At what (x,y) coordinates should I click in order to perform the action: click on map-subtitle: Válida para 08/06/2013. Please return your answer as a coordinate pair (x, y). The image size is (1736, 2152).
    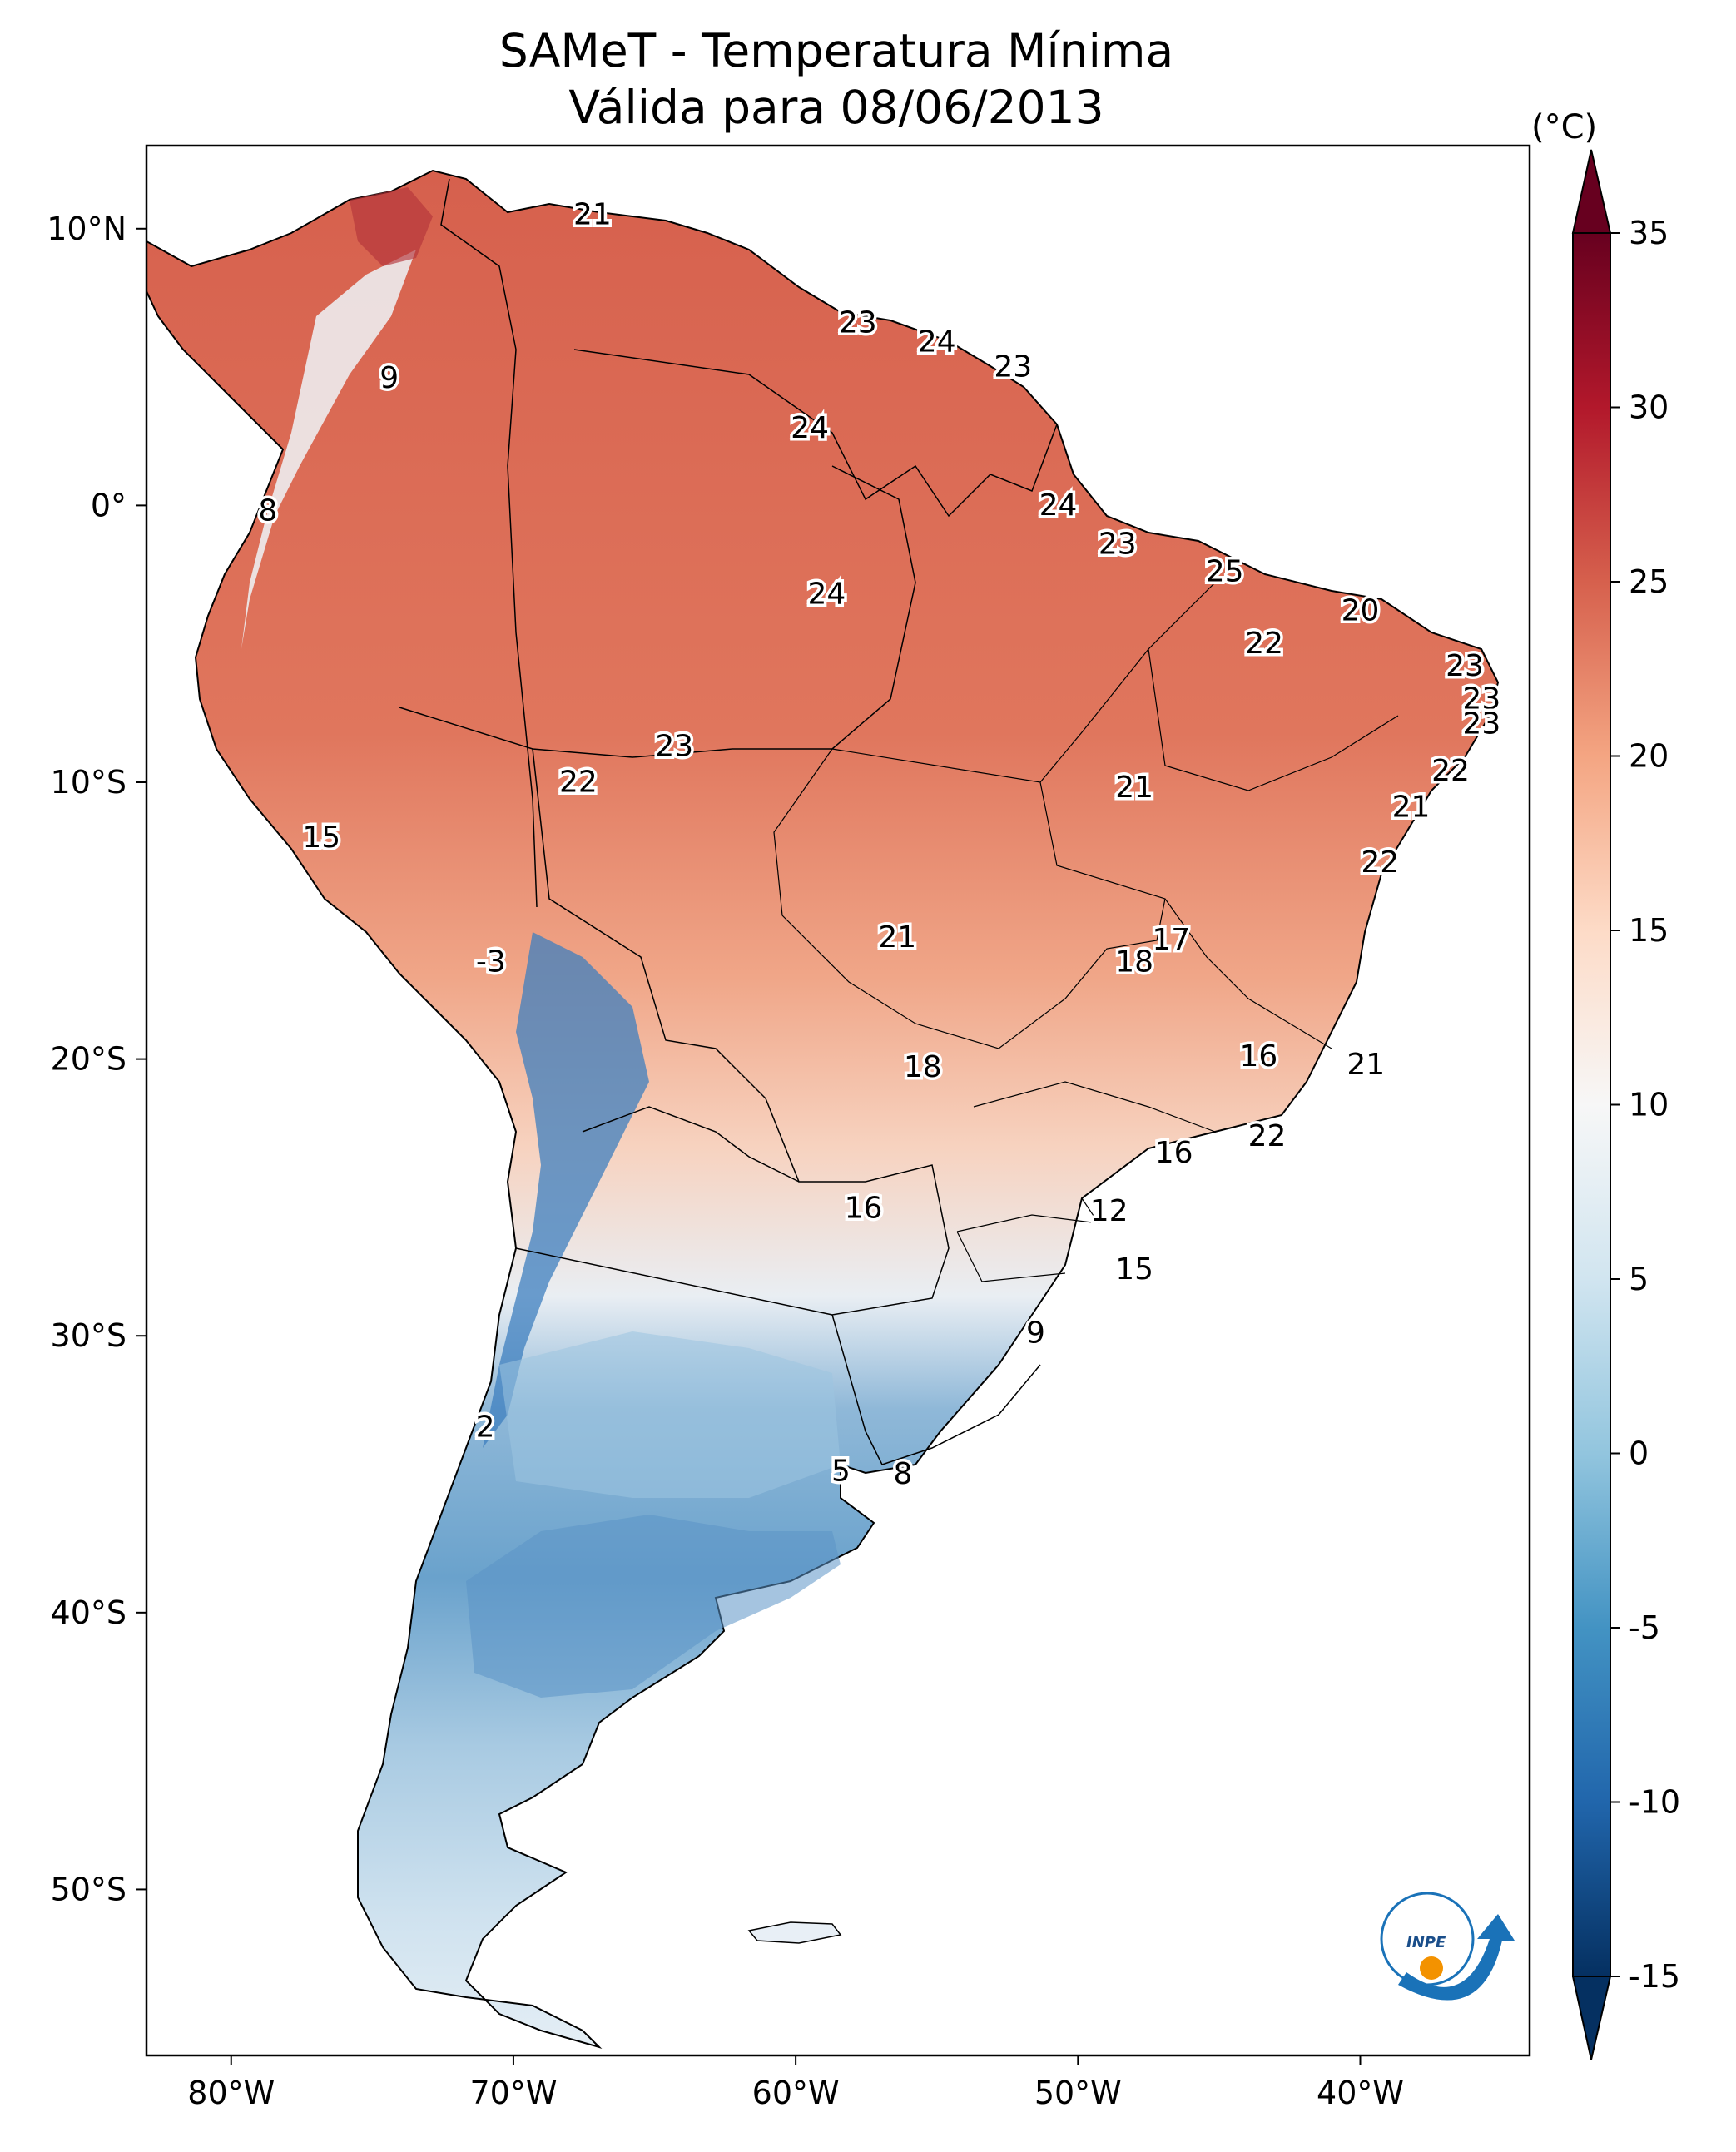
    Looking at the image, I should click on (836, 107).